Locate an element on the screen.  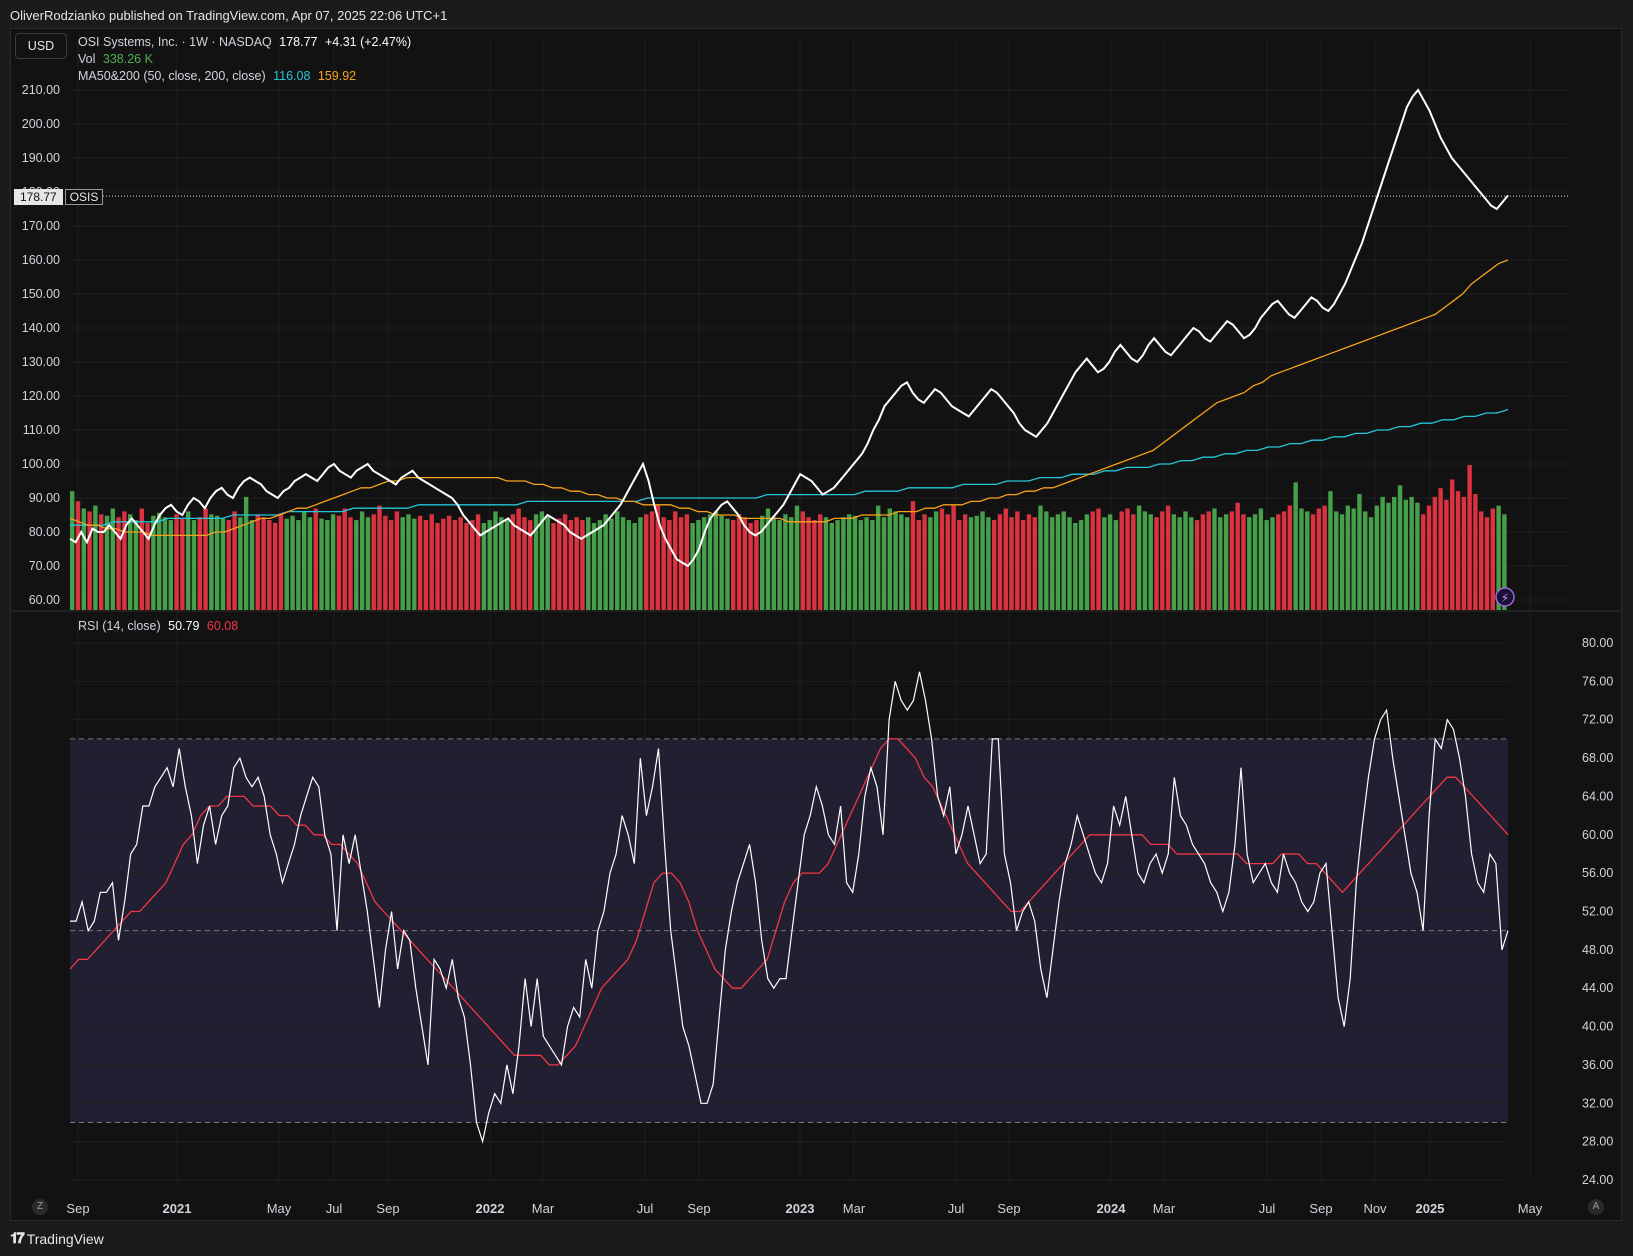
rsi-tick-label: 40.00 is located at coordinates (1597, 1027).